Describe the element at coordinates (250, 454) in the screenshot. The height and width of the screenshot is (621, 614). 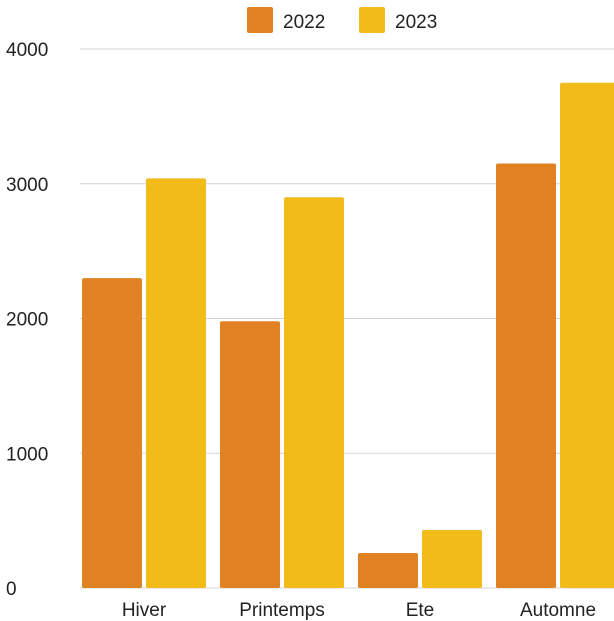
I see `bar-2022-printemps` at that location.